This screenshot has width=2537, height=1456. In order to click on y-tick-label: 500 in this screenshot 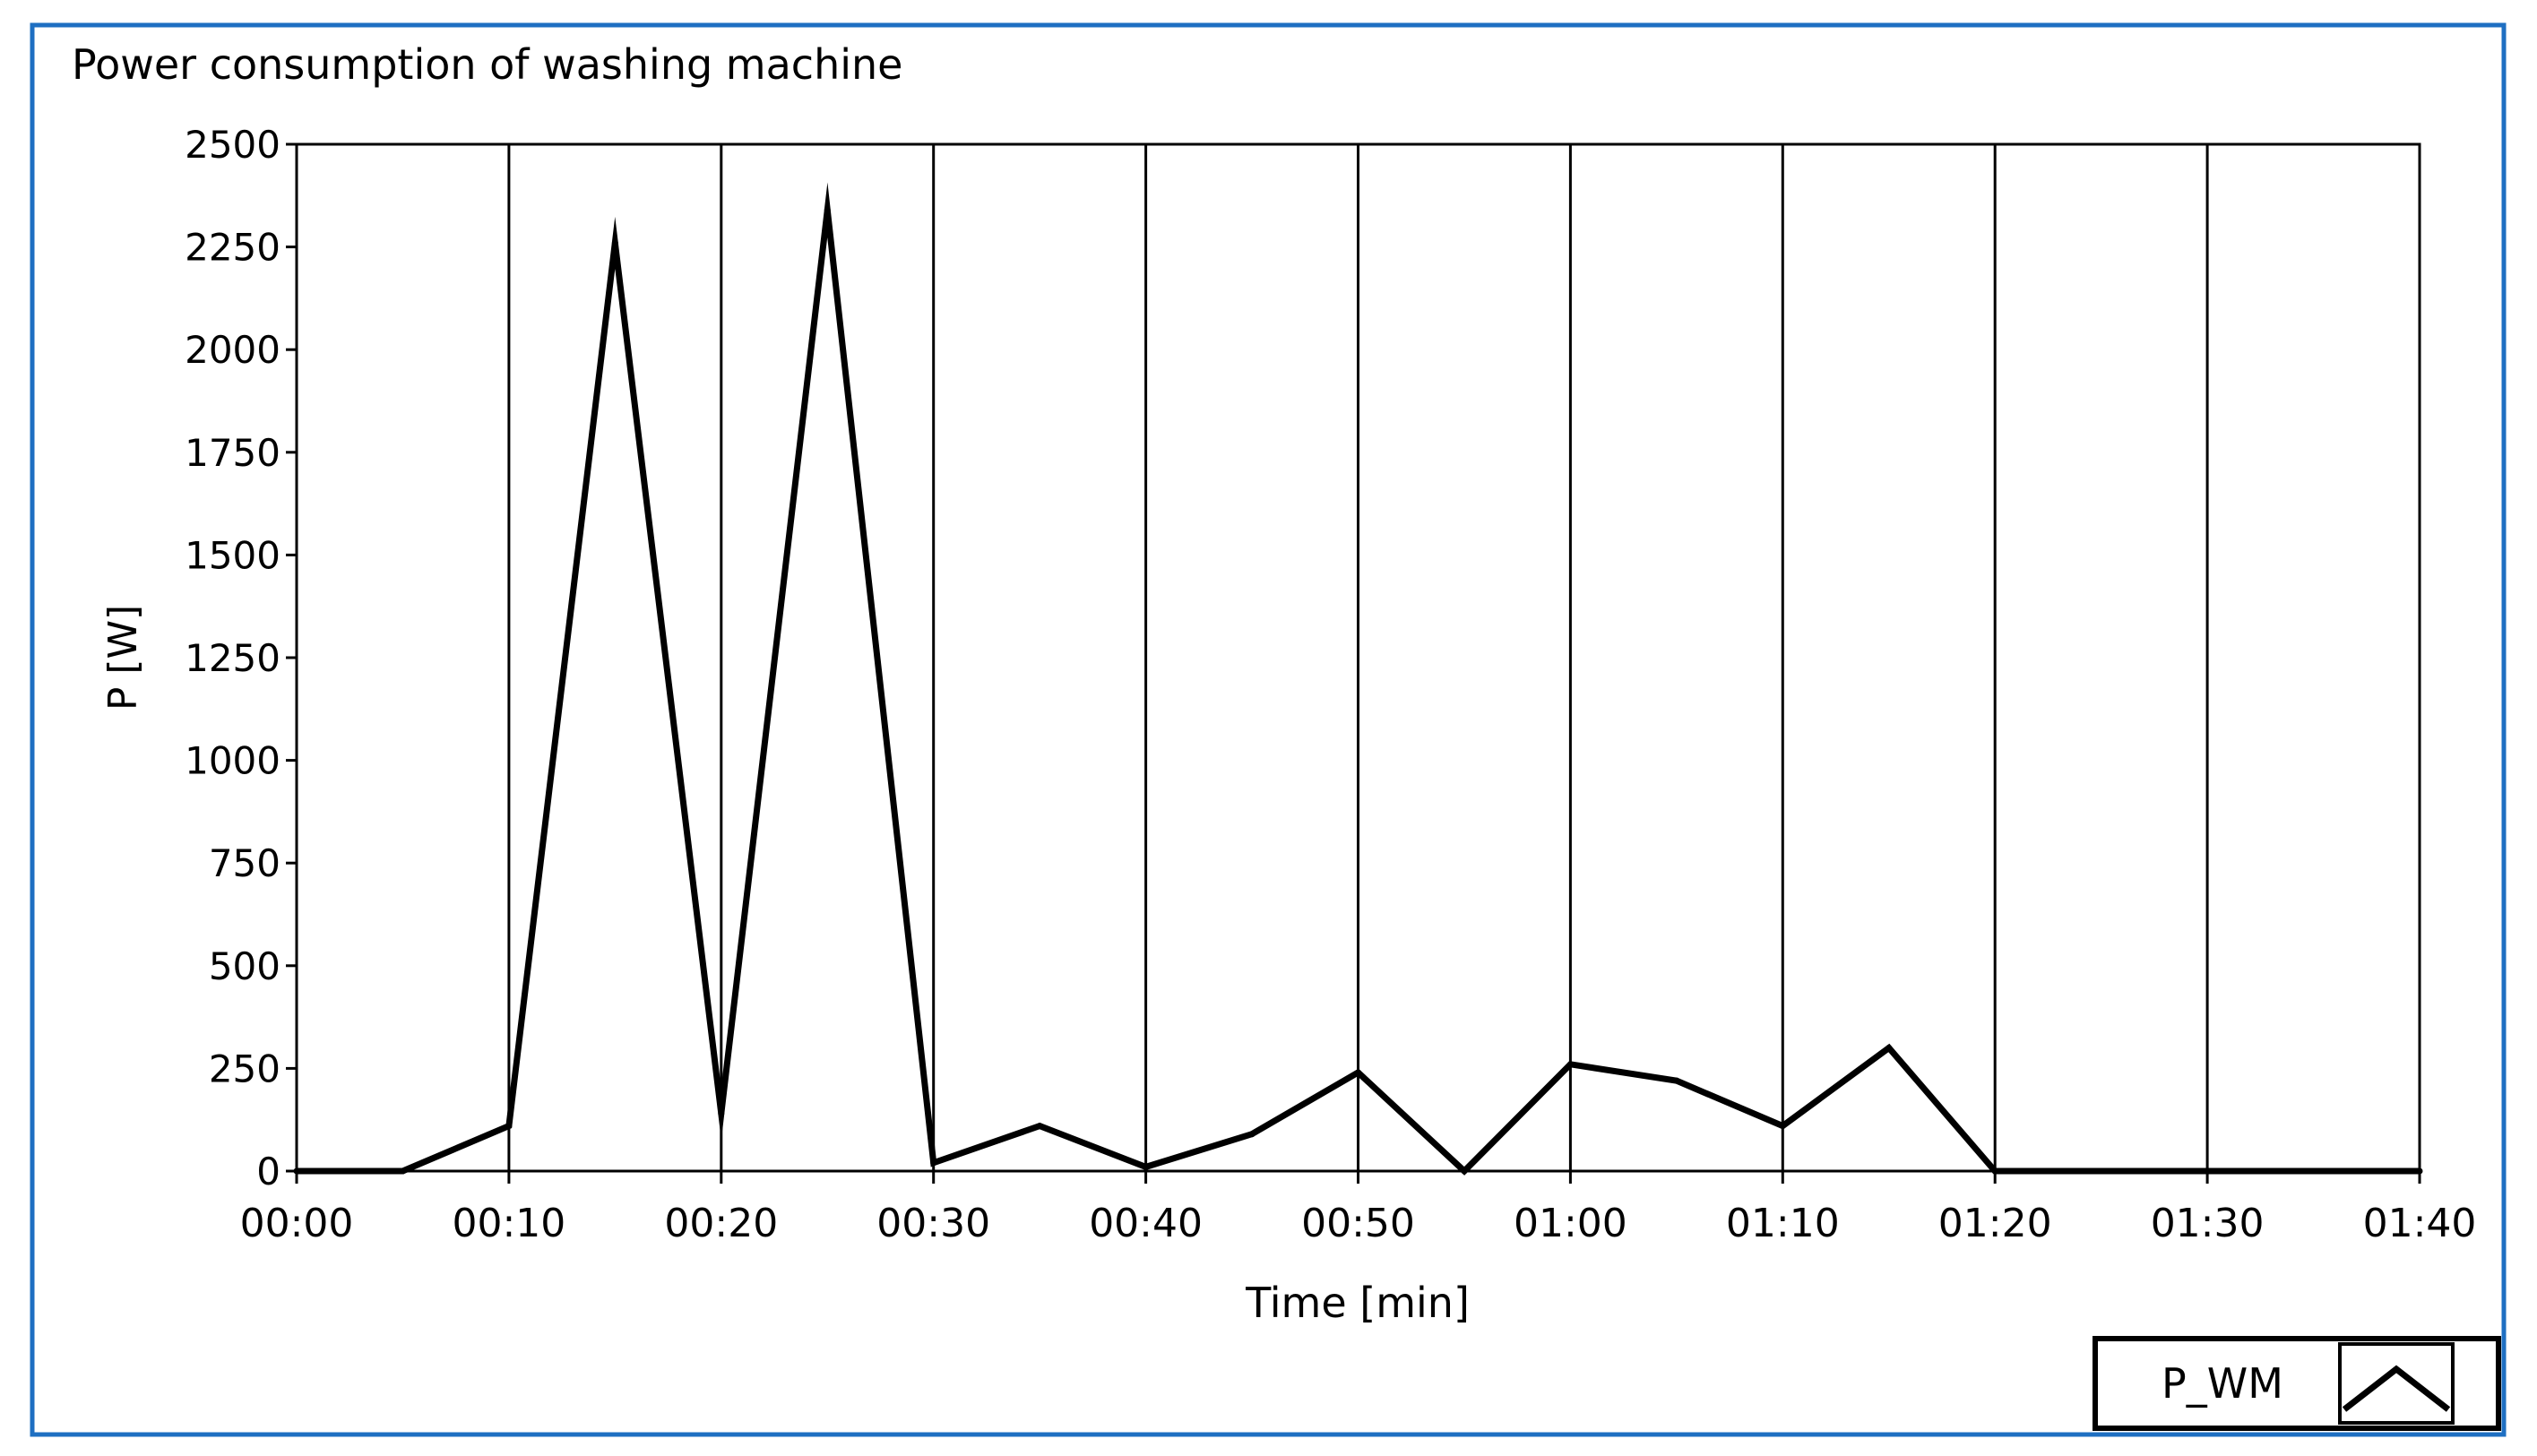, I will do `click(244, 966)`.